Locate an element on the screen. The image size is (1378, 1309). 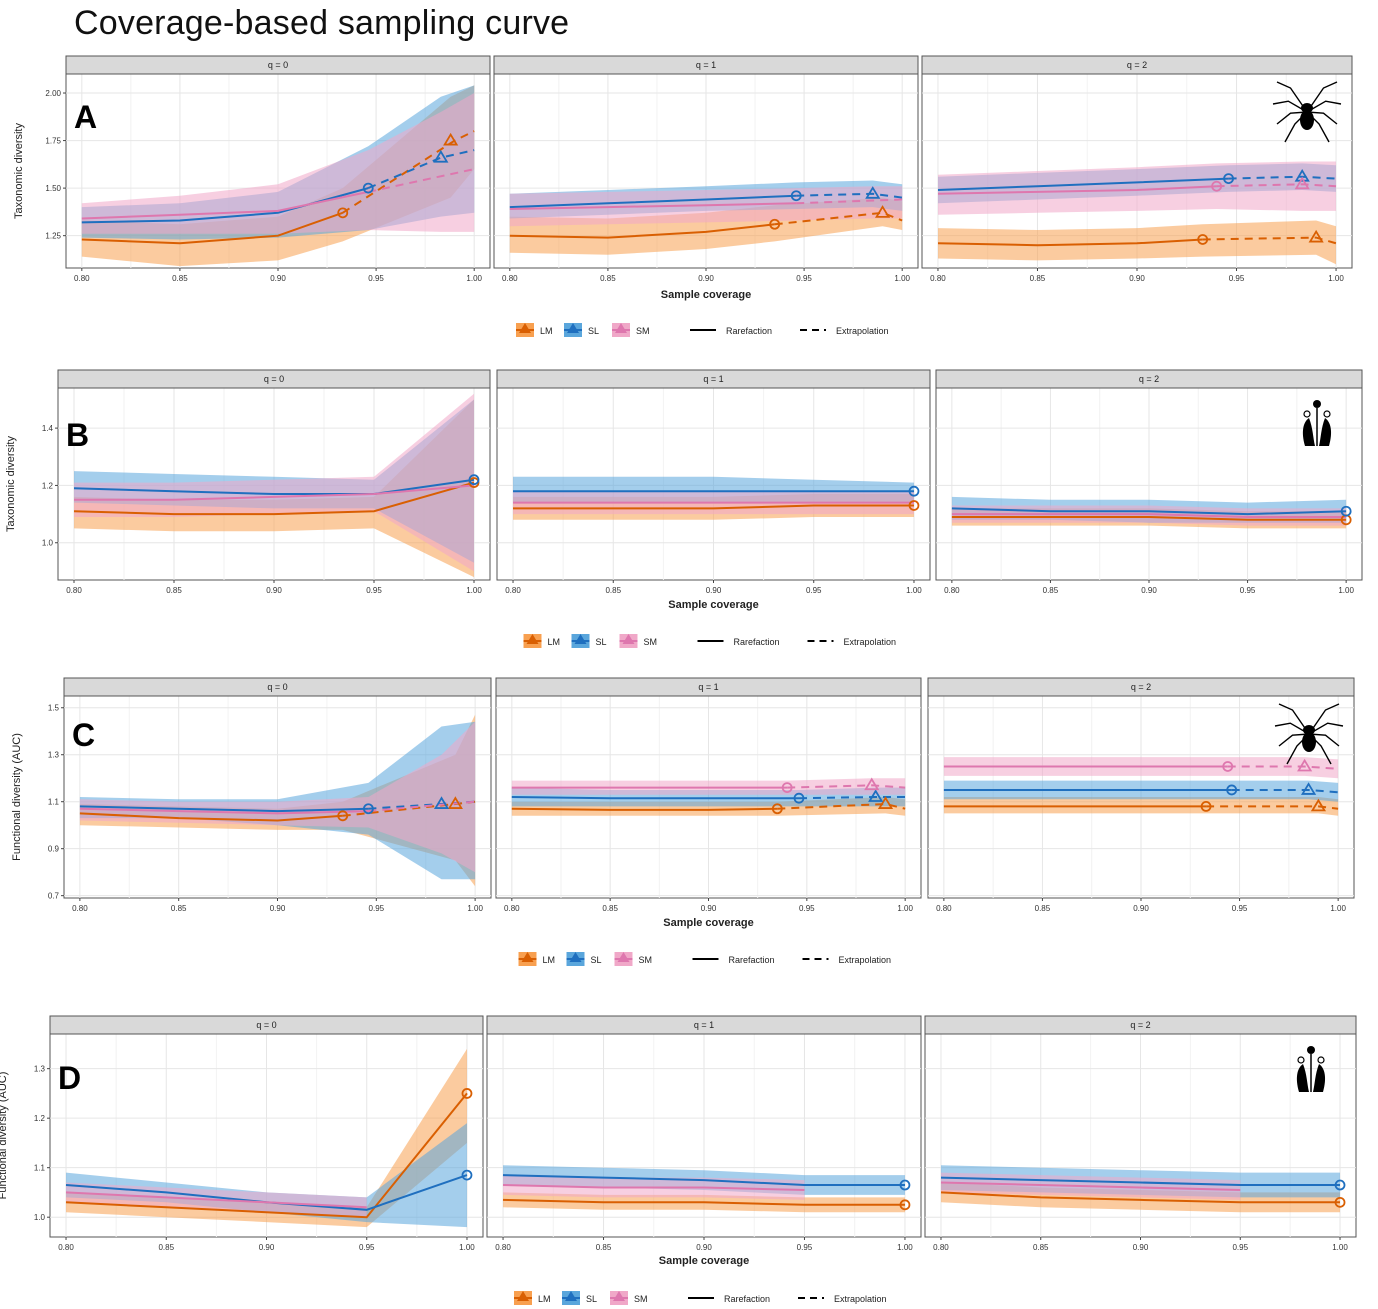
extrapolated-point-SM is located at coordinates (1302, 183).